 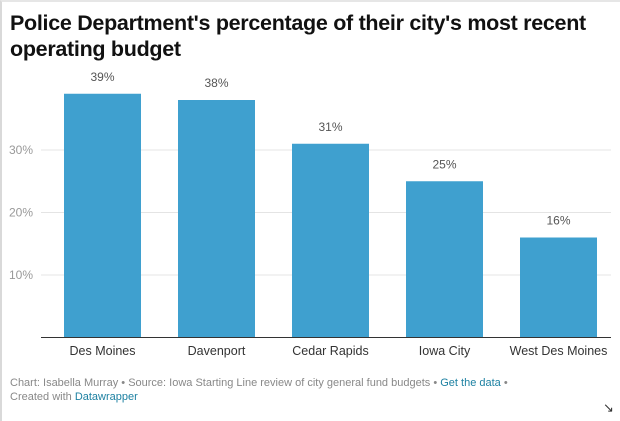 What do you see at coordinates (559, 351) in the screenshot?
I see `x-tick-label: West Des Moines` at bounding box center [559, 351].